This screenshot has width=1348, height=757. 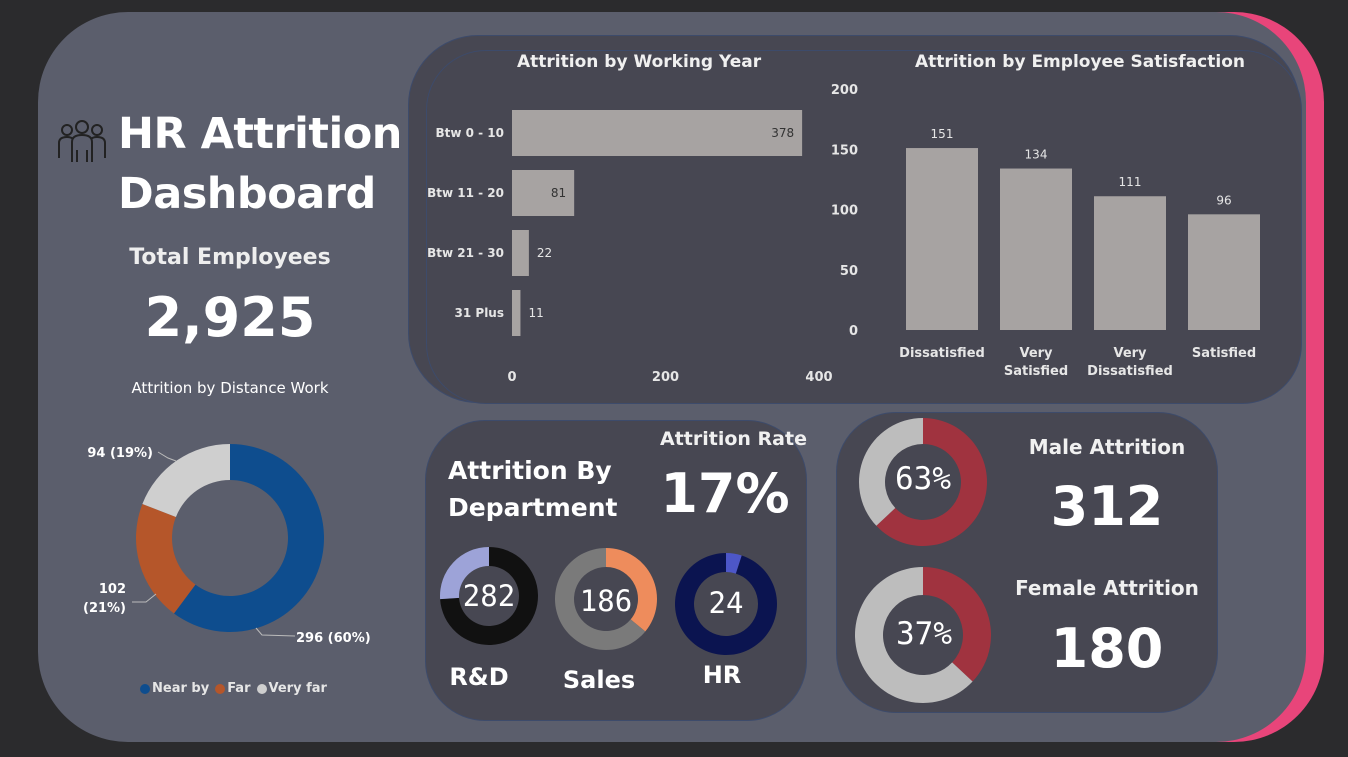 I want to click on female-pct: 37%, so click(x=924, y=634).